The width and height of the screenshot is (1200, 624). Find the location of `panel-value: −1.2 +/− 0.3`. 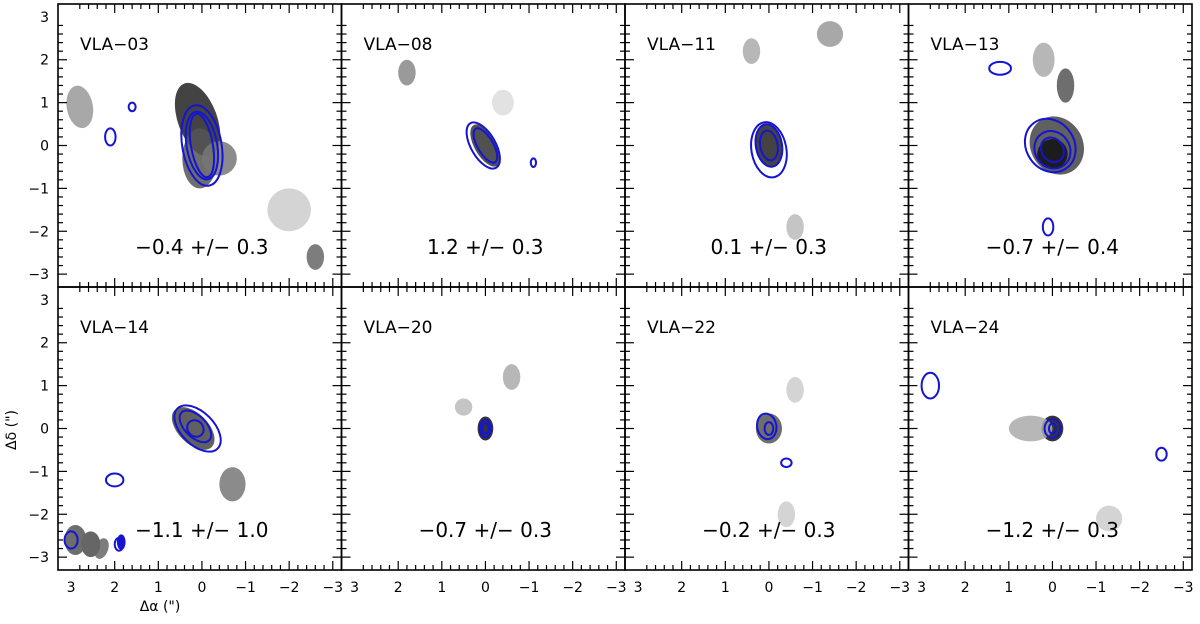

panel-value: −1.2 +/− 0.3 is located at coordinates (1052, 530).